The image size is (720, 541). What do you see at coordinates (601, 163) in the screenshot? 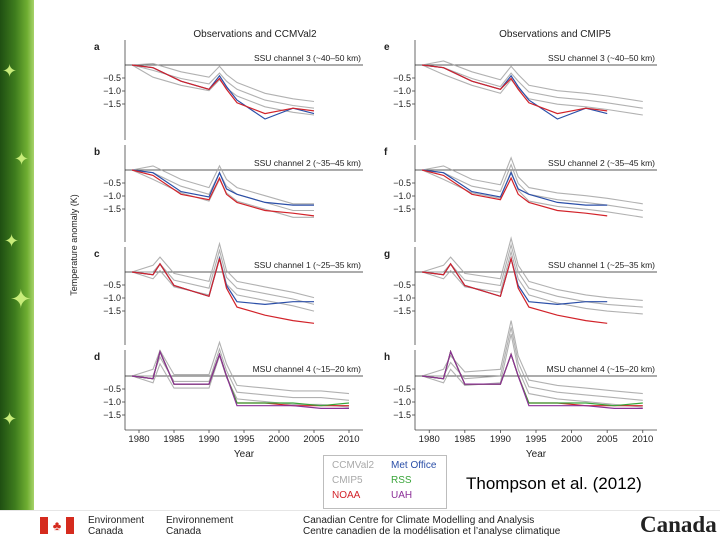
I see `panel-title-f: SSU channel 2 (~35–45 km)` at bounding box center [601, 163].